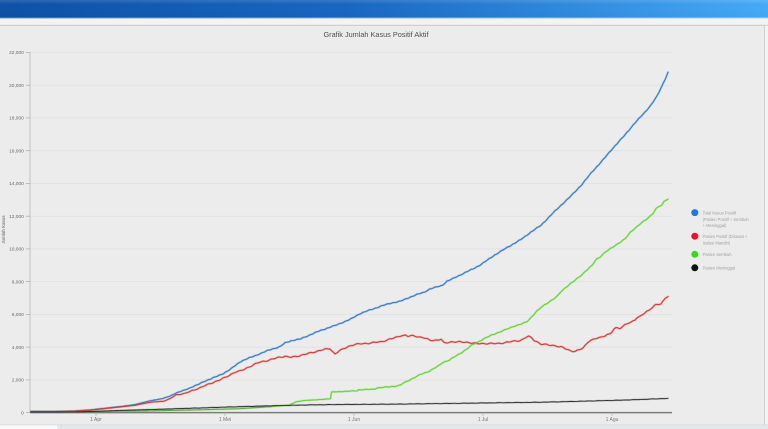 This screenshot has width=768, height=429. Describe the element at coordinates (720, 213) in the screenshot. I see `svg-text: Total Kasus Positif` at that location.